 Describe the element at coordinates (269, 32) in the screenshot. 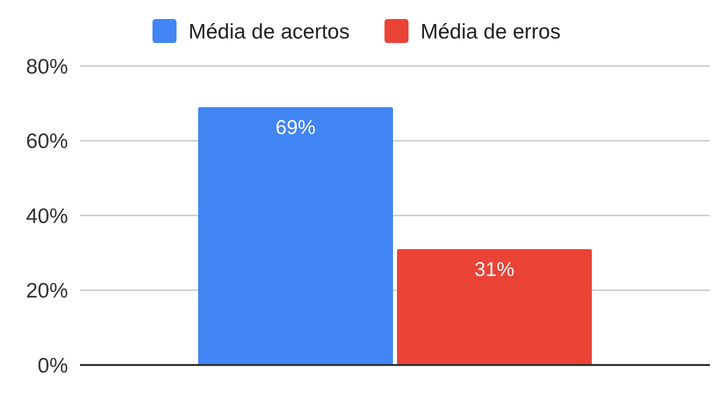

I see `legend-label: Média de acertos` at that location.